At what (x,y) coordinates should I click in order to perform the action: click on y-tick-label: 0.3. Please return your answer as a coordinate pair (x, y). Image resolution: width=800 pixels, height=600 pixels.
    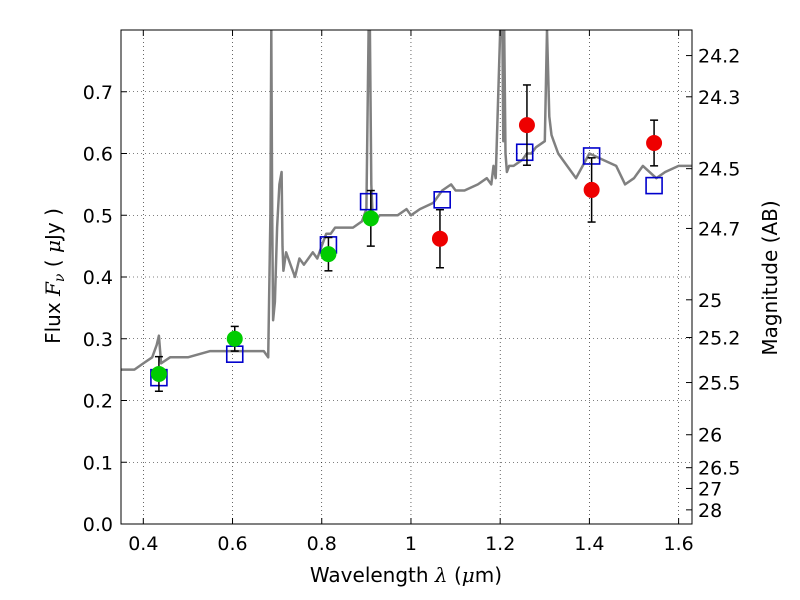
    Looking at the image, I should click on (98, 340).